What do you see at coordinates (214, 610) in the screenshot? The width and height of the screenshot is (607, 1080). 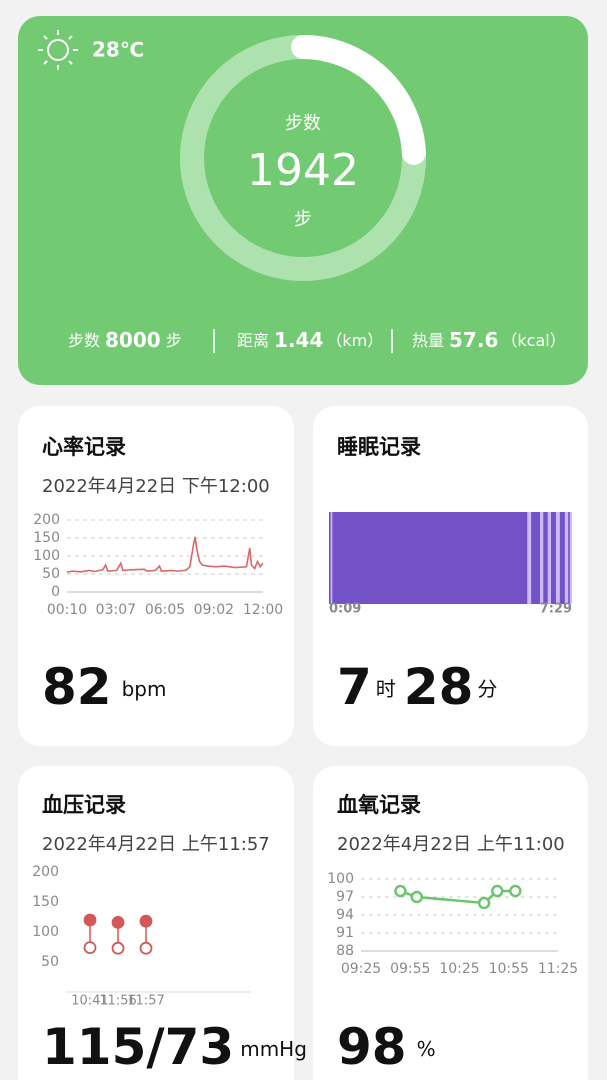 I see `x-tick-label: 09:02` at bounding box center [214, 610].